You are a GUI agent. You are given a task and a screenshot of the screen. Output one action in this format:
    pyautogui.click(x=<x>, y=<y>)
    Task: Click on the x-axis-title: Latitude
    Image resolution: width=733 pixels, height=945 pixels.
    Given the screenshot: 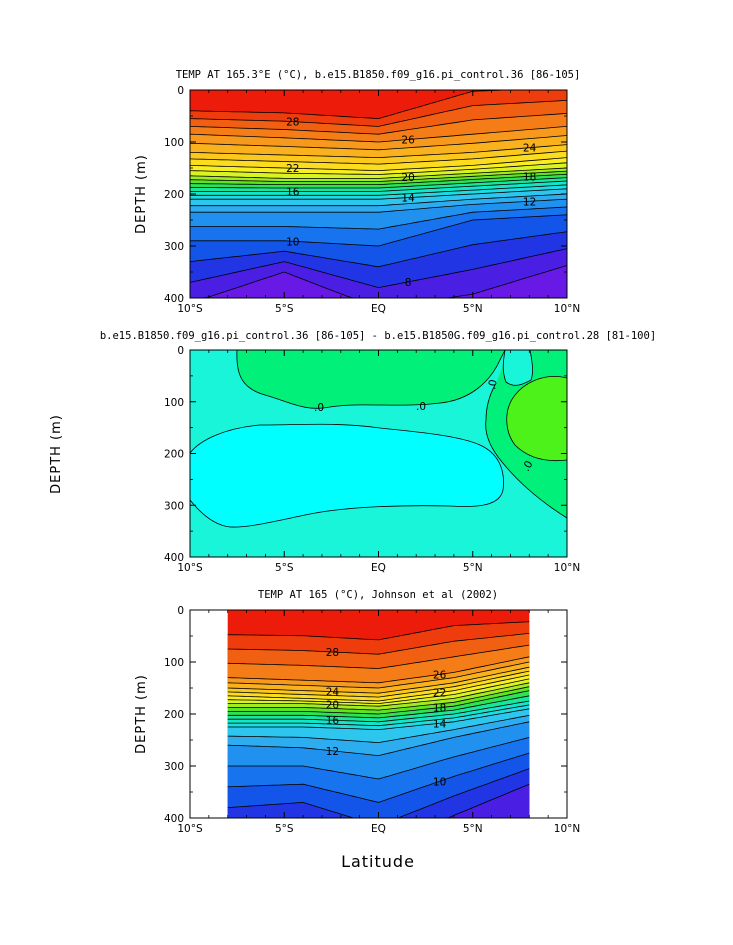 What is the action you would take?
    pyautogui.click(x=378, y=861)
    